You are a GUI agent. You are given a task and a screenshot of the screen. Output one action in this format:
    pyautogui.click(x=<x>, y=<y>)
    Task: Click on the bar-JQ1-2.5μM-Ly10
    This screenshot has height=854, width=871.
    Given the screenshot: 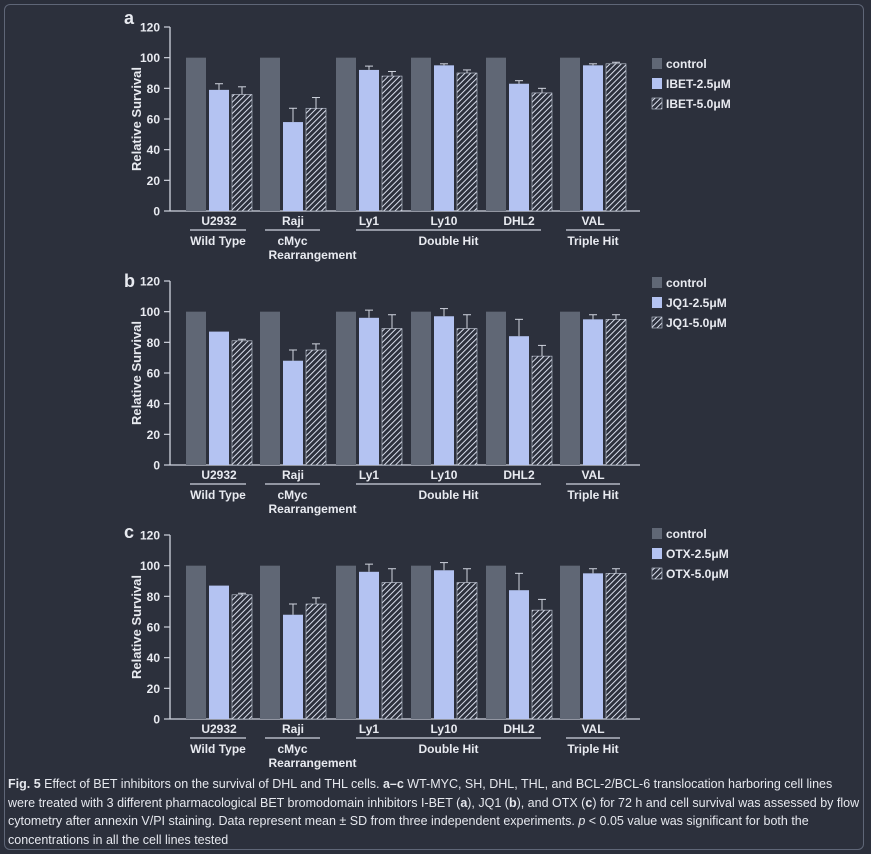 What is the action you would take?
    pyautogui.click(x=444, y=390)
    